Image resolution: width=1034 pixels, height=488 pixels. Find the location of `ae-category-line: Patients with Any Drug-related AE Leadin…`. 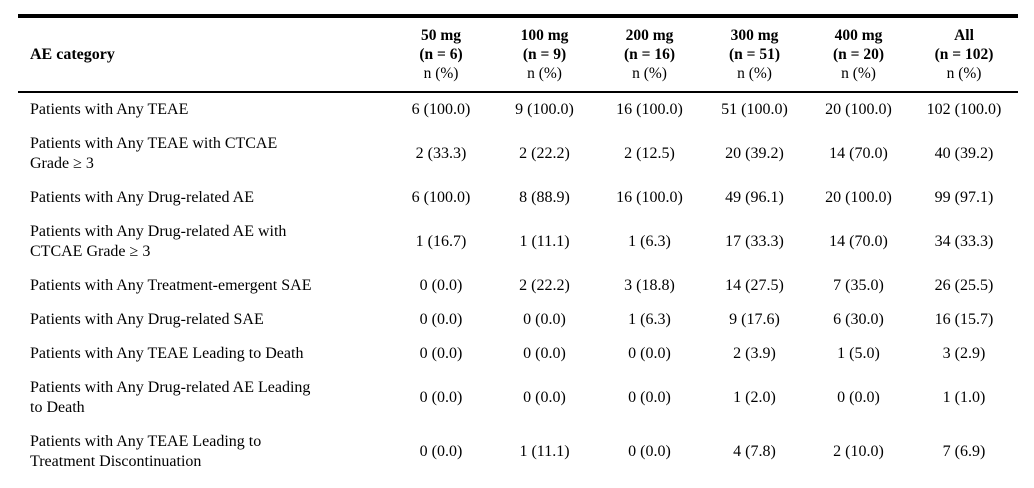

ae-category-line: Patients with Any Drug-related AE Leadin… is located at coordinates (170, 387).